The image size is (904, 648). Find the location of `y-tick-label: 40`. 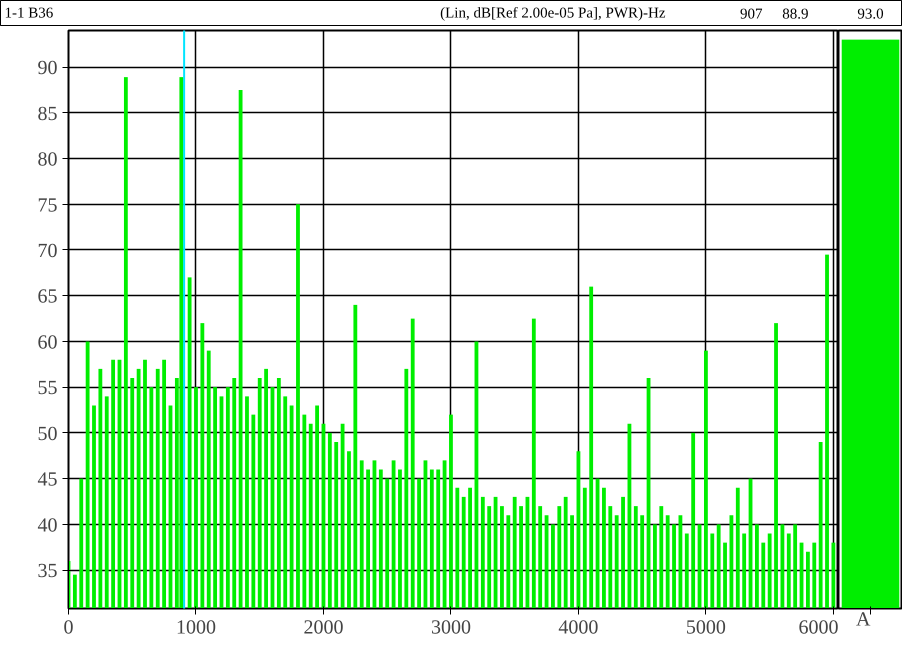

y-tick-label: 40 is located at coordinates (48, 525).